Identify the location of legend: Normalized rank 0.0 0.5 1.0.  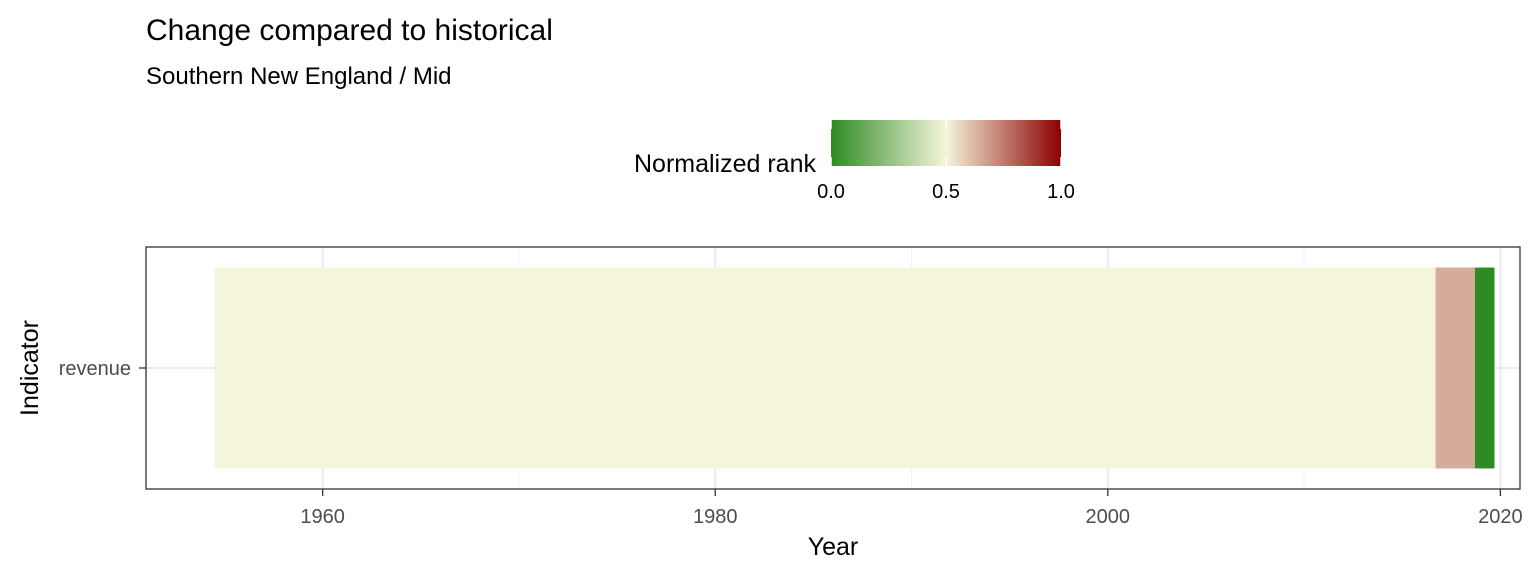
(854, 161).